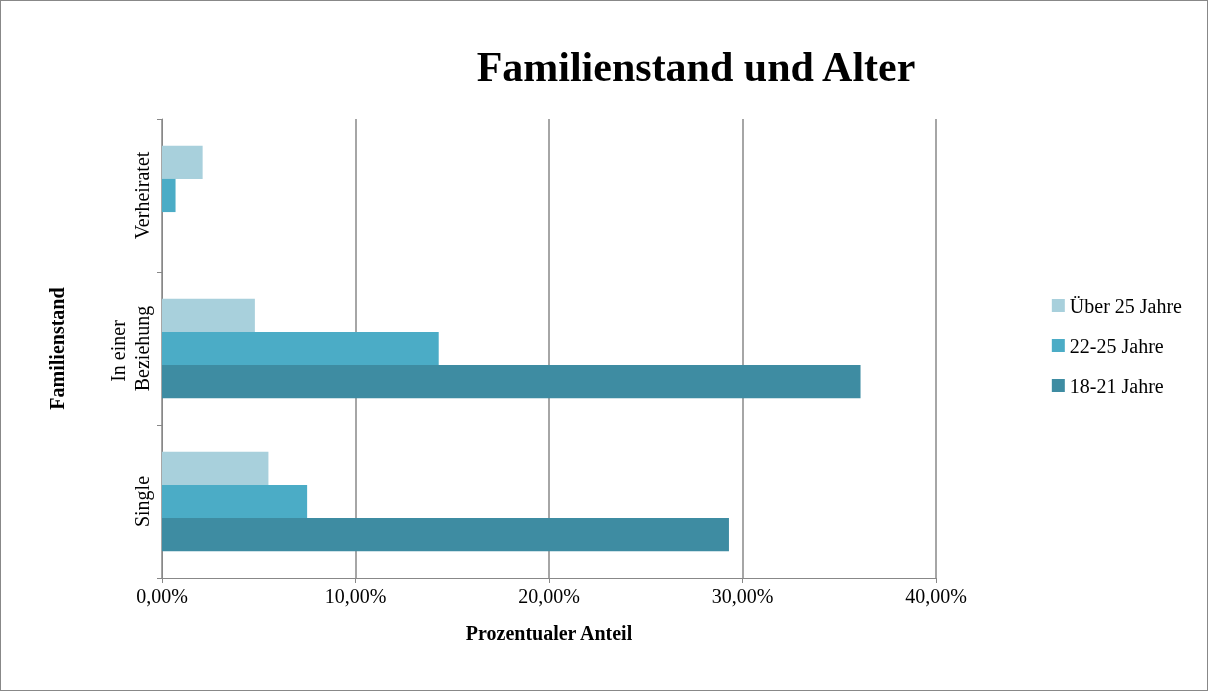  What do you see at coordinates (742, 596) in the screenshot?
I see `x-tick-label: 30,00%` at bounding box center [742, 596].